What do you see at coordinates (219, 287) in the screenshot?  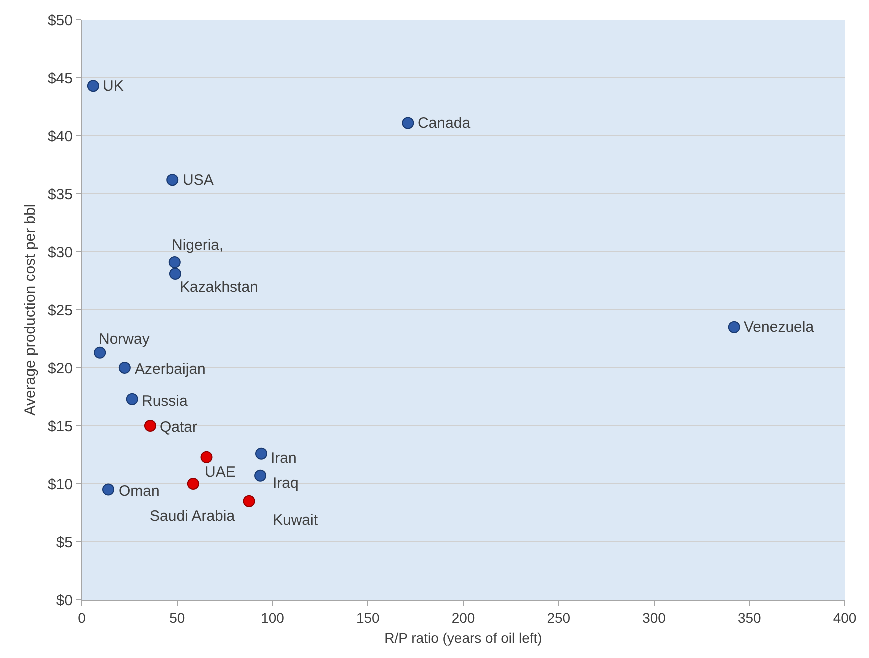 I see `annotation: Kazakhstan` at bounding box center [219, 287].